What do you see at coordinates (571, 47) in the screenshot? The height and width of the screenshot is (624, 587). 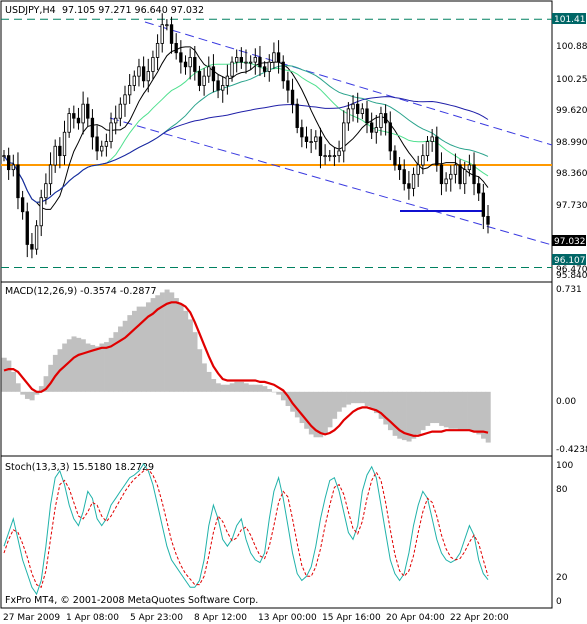 I see `price-tick: 100.880` at bounding box center [571, 47].